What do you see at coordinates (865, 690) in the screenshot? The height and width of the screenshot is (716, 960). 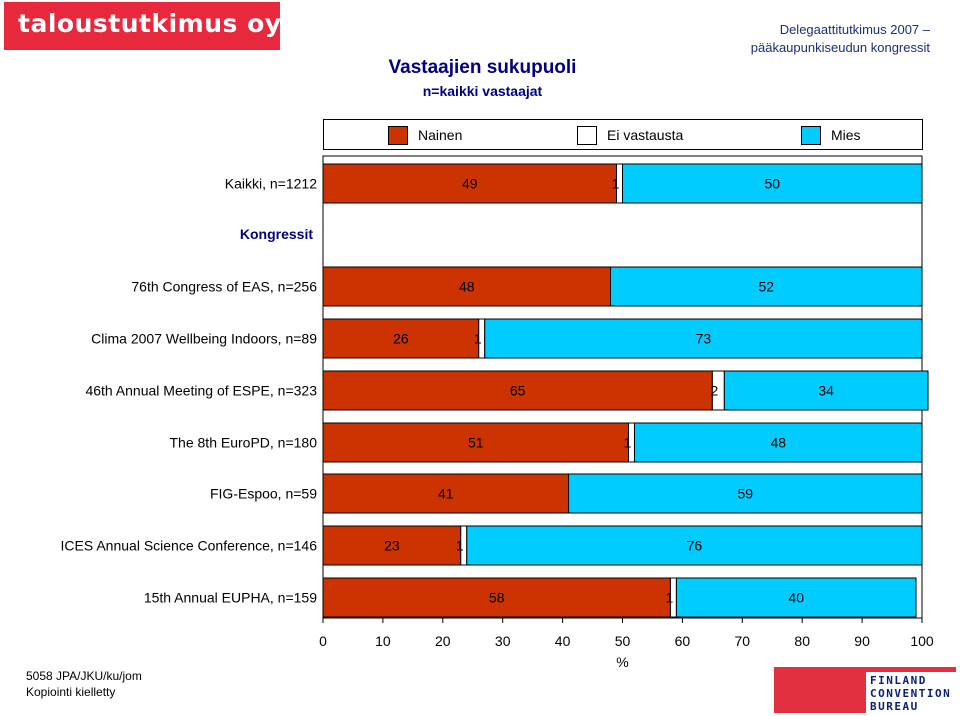 I see `finland-convention-bureau-logo: FINLAND CONVENTION BUREAU` at bounding box center [865, 690].